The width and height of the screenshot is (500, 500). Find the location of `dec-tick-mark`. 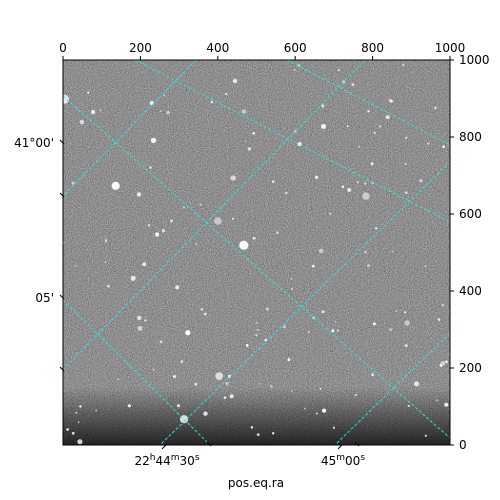

dec-tick-mark is located at coordinates (62, 369).